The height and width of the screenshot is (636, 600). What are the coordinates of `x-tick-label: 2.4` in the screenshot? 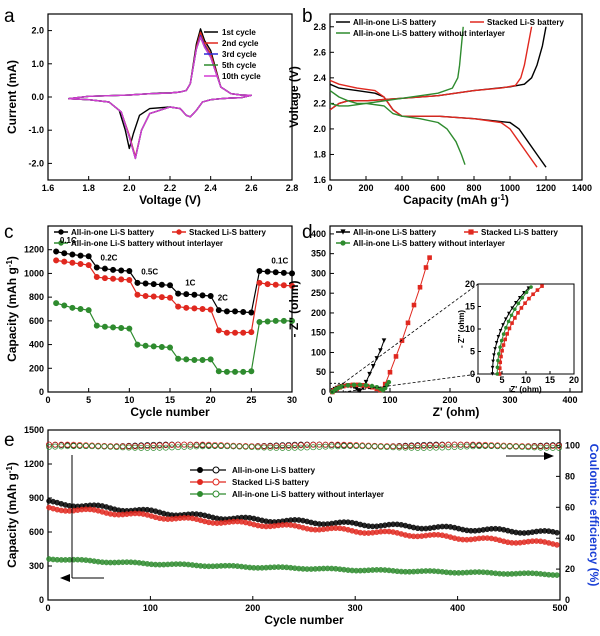 It's located at (210, 188).